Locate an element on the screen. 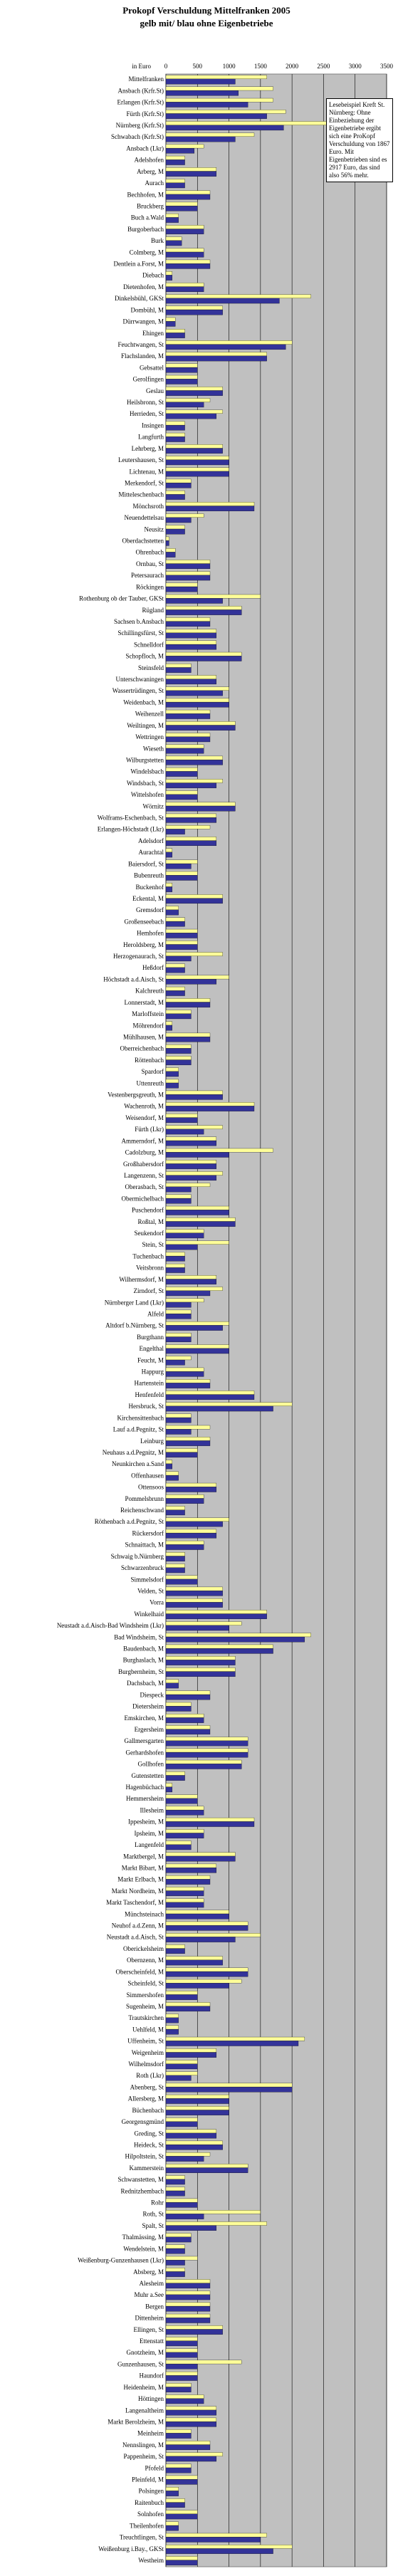 The image size is (398, 2576). axis-label: in Euro is located at coordinates (141, 66).